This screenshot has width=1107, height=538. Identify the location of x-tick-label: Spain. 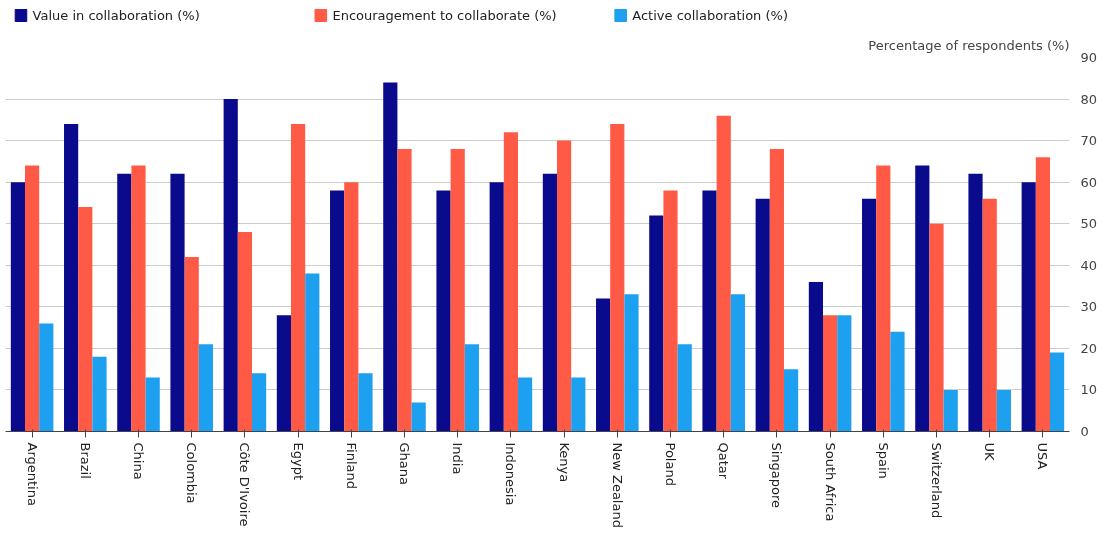
(883, 460).